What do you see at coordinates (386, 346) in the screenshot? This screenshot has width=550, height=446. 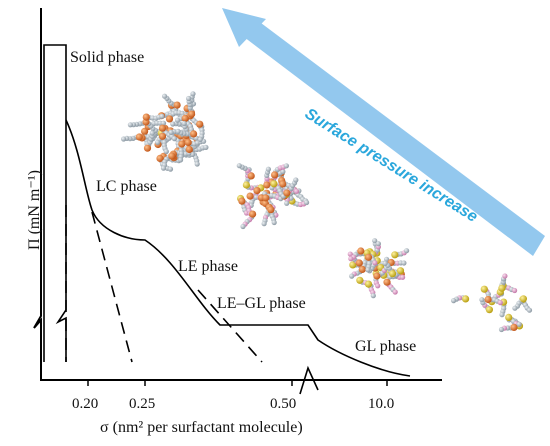 I see `gl-phase-label: GL phase` at bounding box center [386, 346].